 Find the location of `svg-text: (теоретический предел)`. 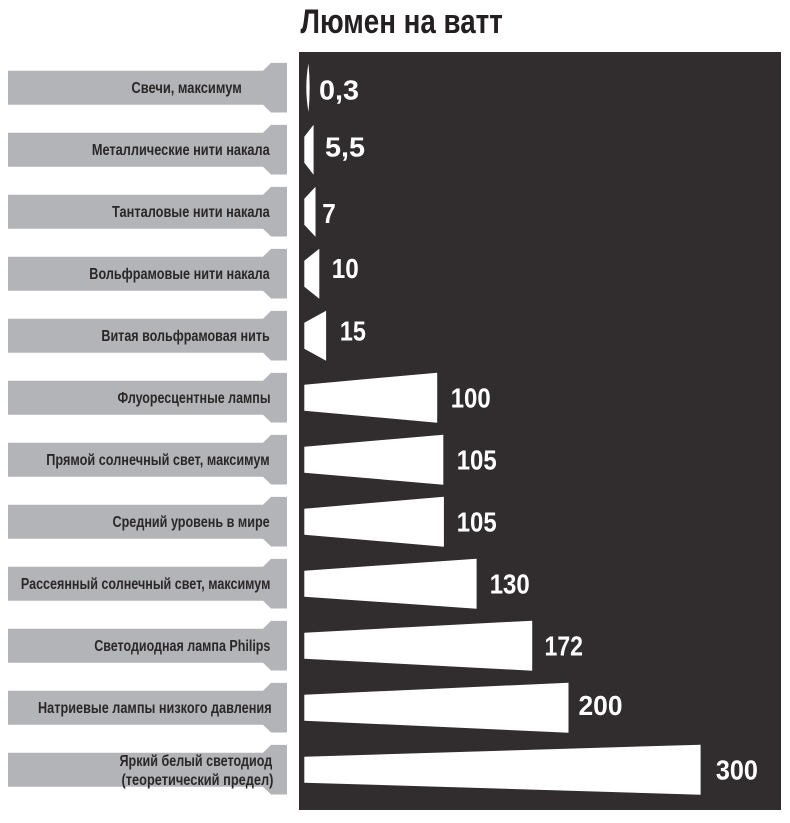

svg-text: (теоретический предел) is located at coordinates (198, 780).